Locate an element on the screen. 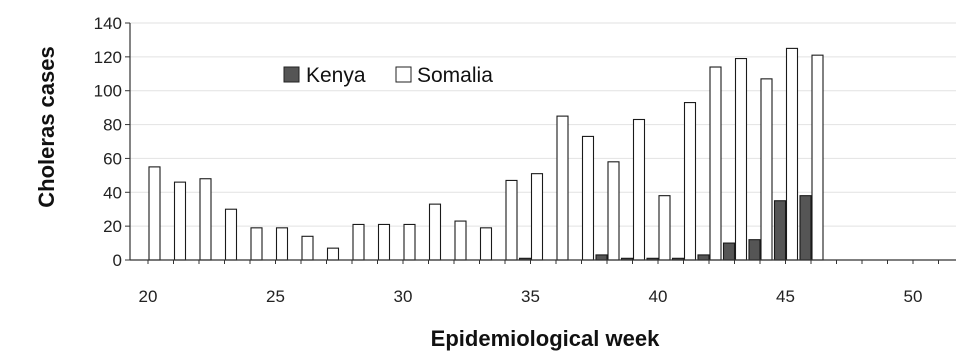  x-tick-label: 30 is located at coordinates (403, 296).